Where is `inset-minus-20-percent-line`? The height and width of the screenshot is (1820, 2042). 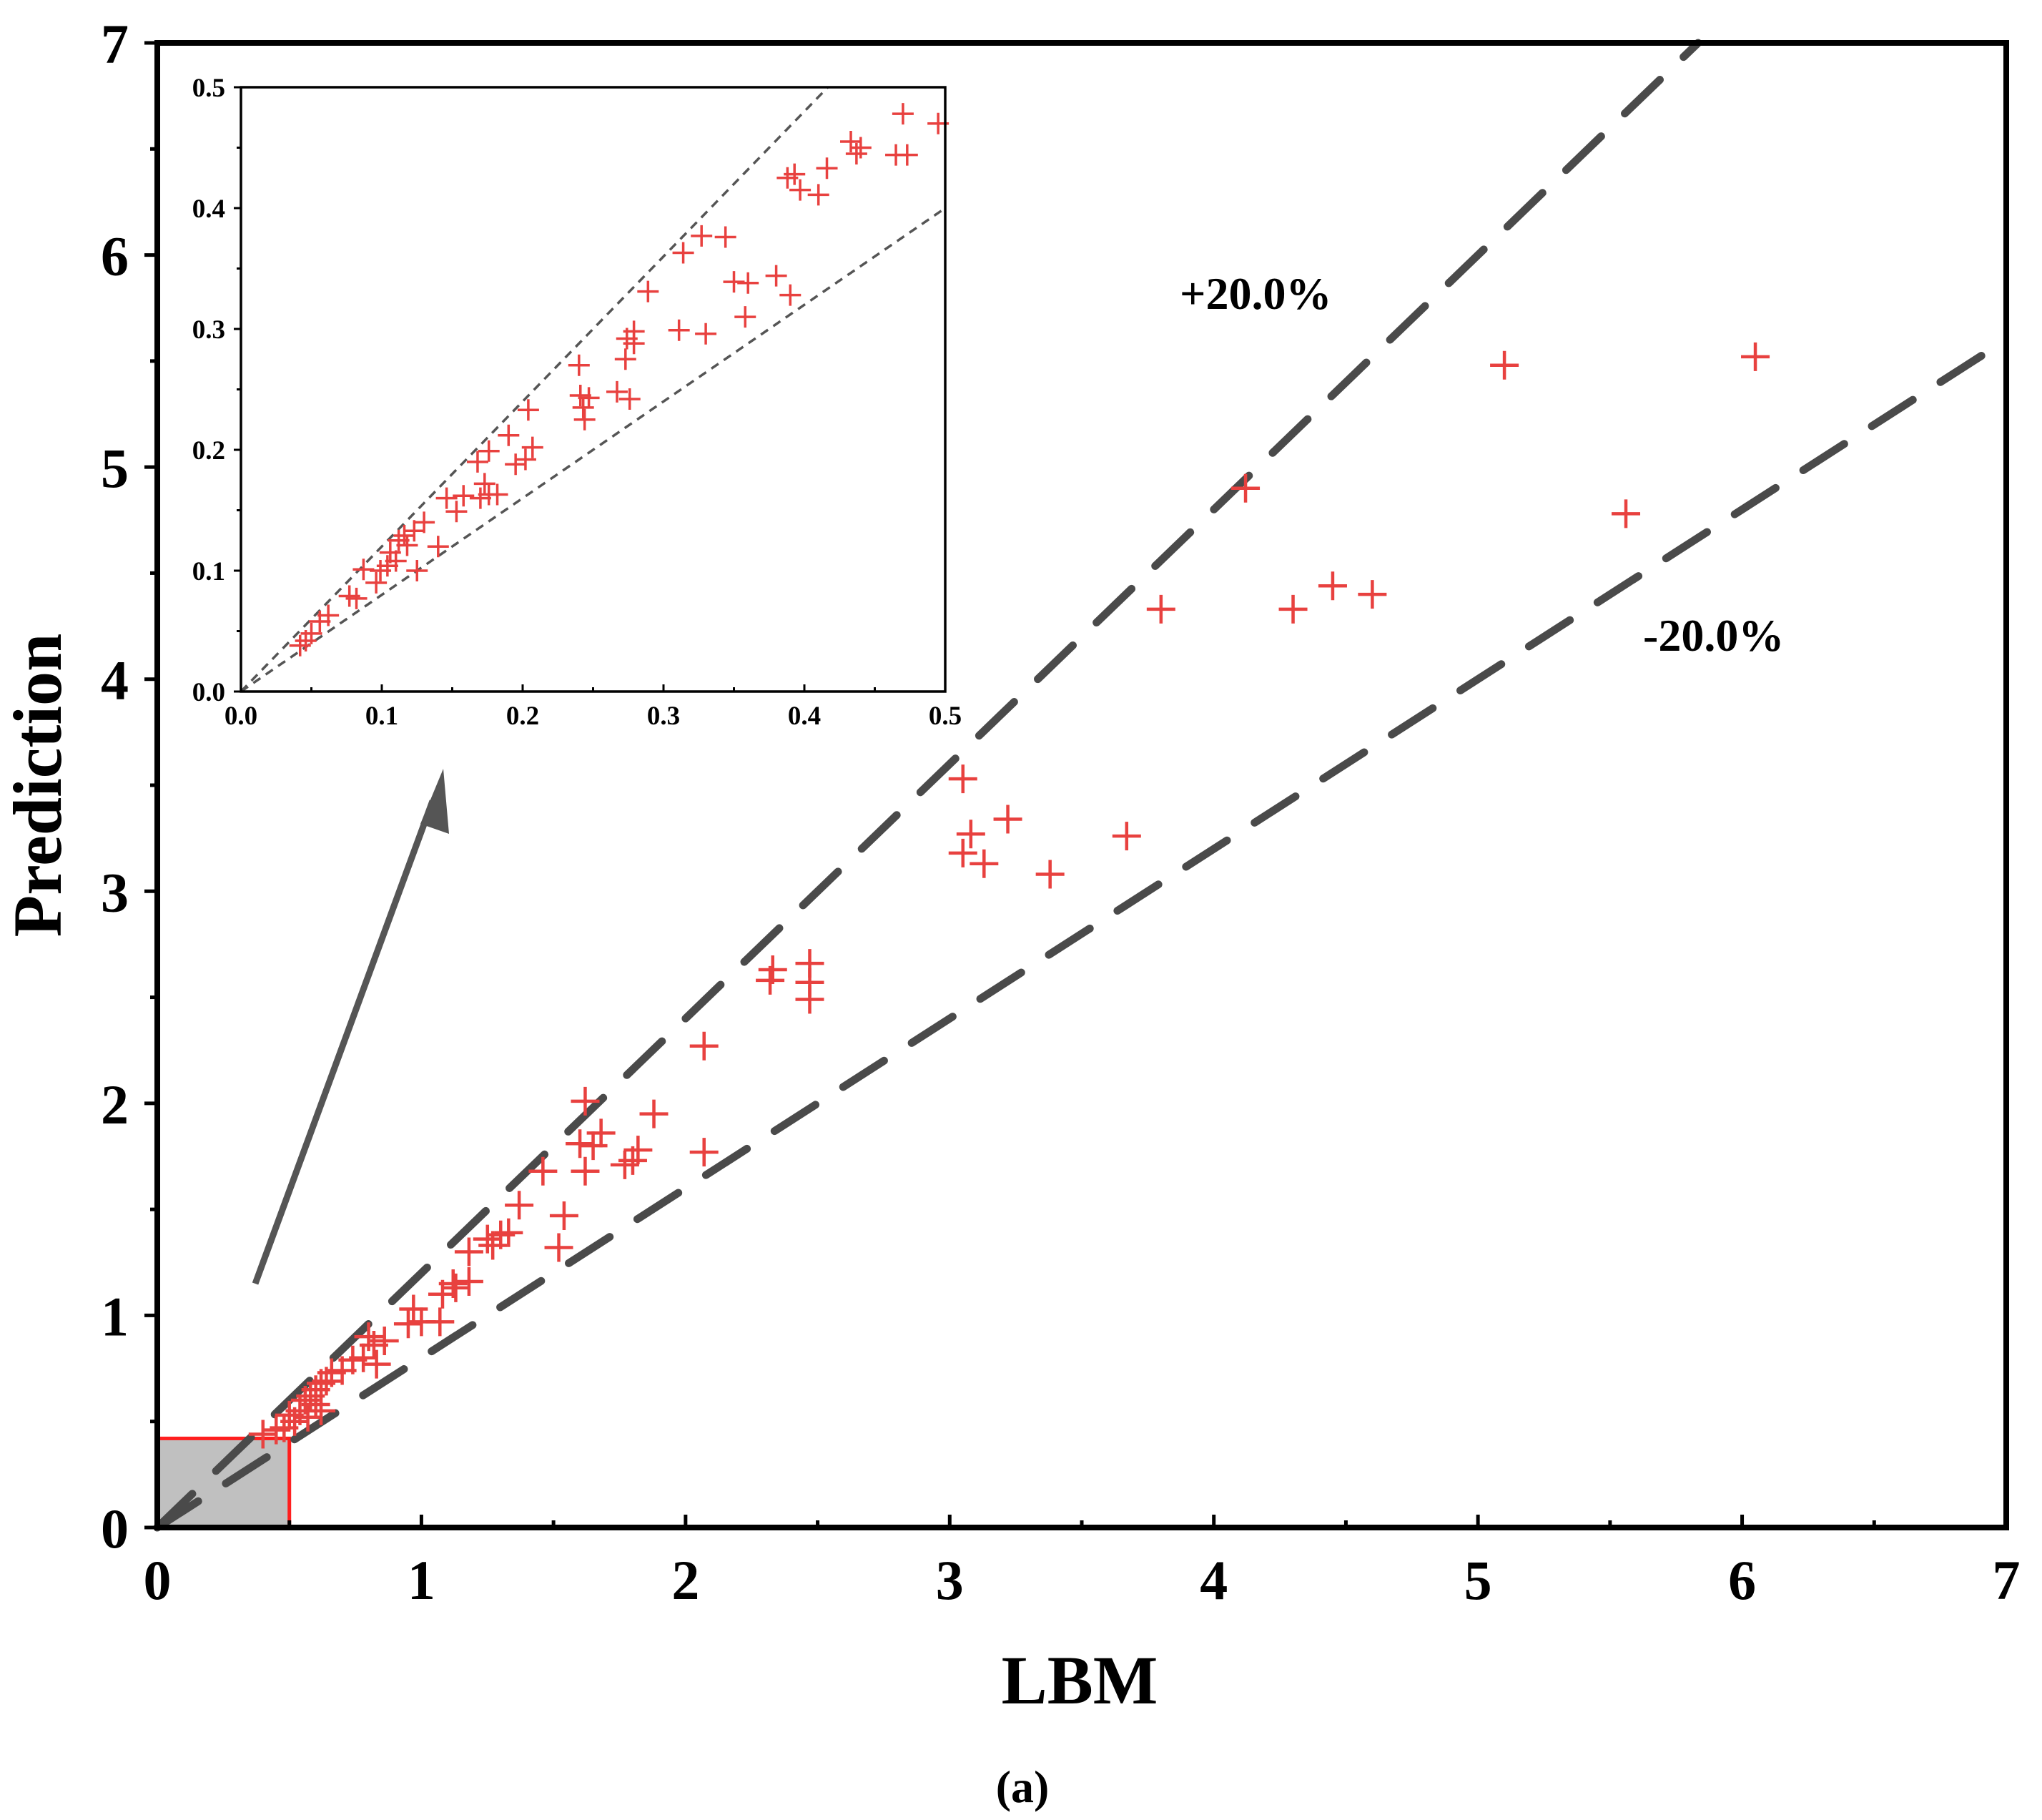 inset-minus-20-percent-line is located at coordinates (593, 450).